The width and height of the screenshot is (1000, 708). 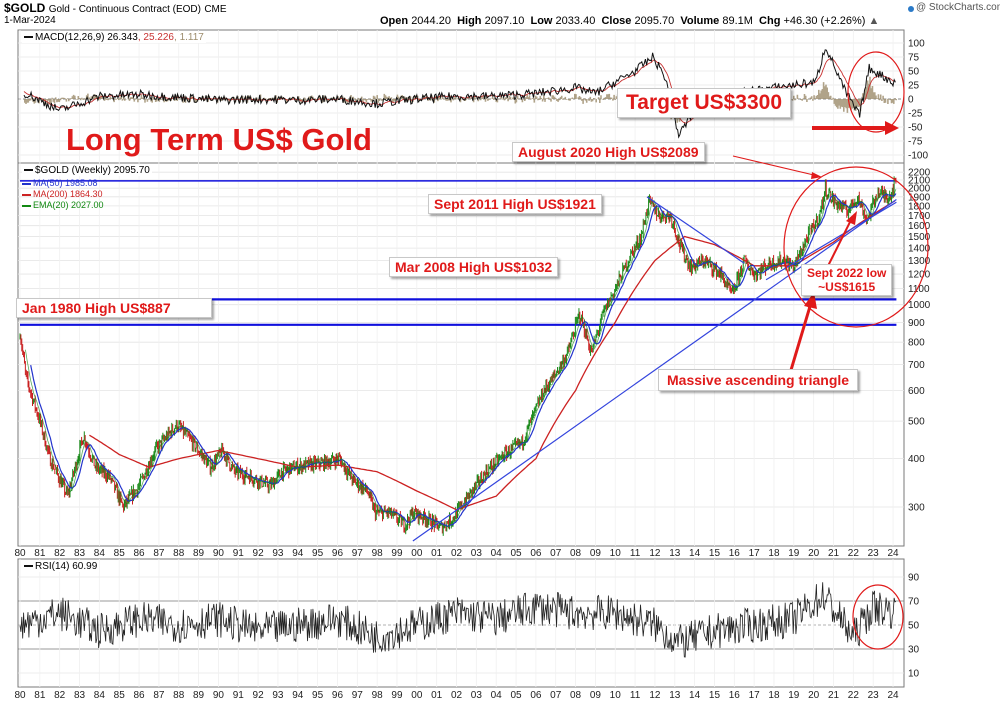 What do you see at coordinates (474, 267) in the screenshot?
I see `mar2008-label: Mar 2008 High US$1032` at bounding box center [474, 267].